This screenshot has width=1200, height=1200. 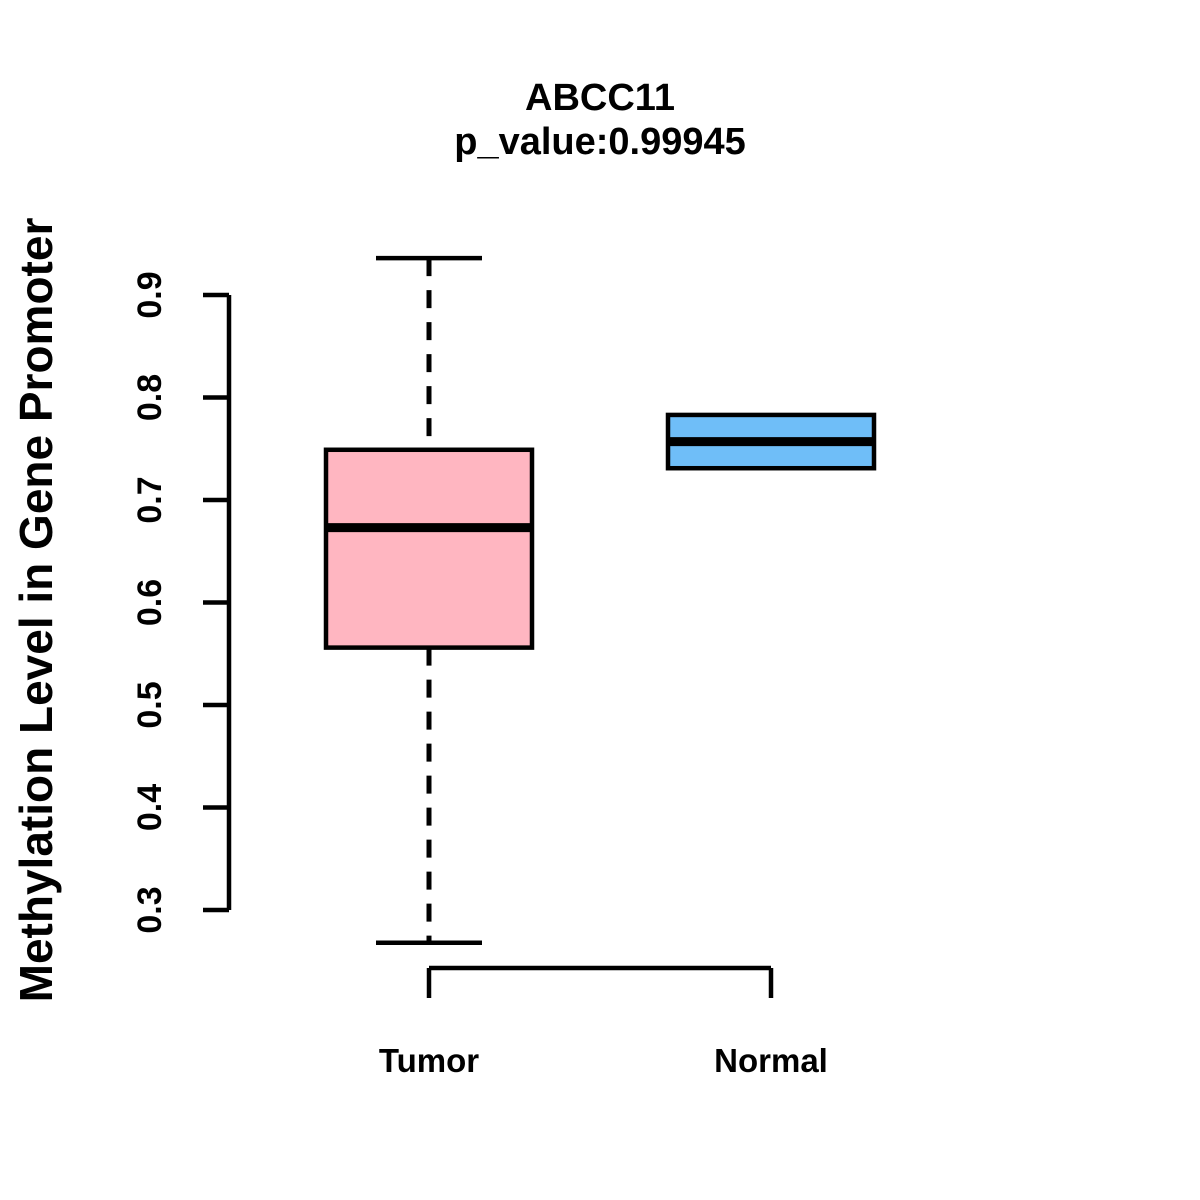 I want to click on box-group-tumor, so click(x=429, y=600).